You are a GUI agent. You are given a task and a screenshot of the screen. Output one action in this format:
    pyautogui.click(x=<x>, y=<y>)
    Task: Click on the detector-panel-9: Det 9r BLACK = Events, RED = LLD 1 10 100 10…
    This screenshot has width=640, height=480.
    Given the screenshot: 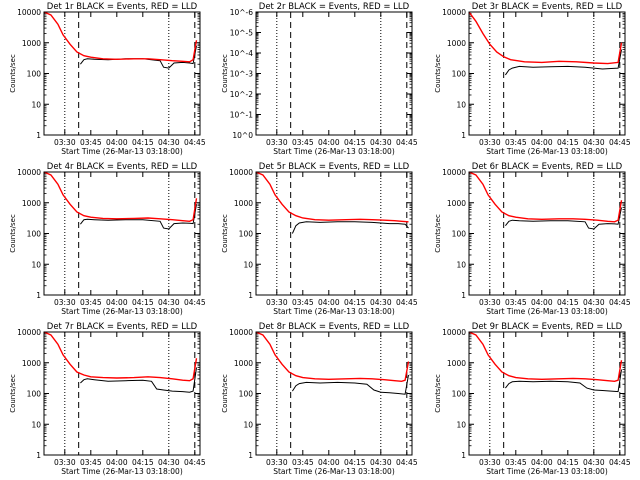 What is the action you would take?
    pyautogui.click(x=532, y=399)
    